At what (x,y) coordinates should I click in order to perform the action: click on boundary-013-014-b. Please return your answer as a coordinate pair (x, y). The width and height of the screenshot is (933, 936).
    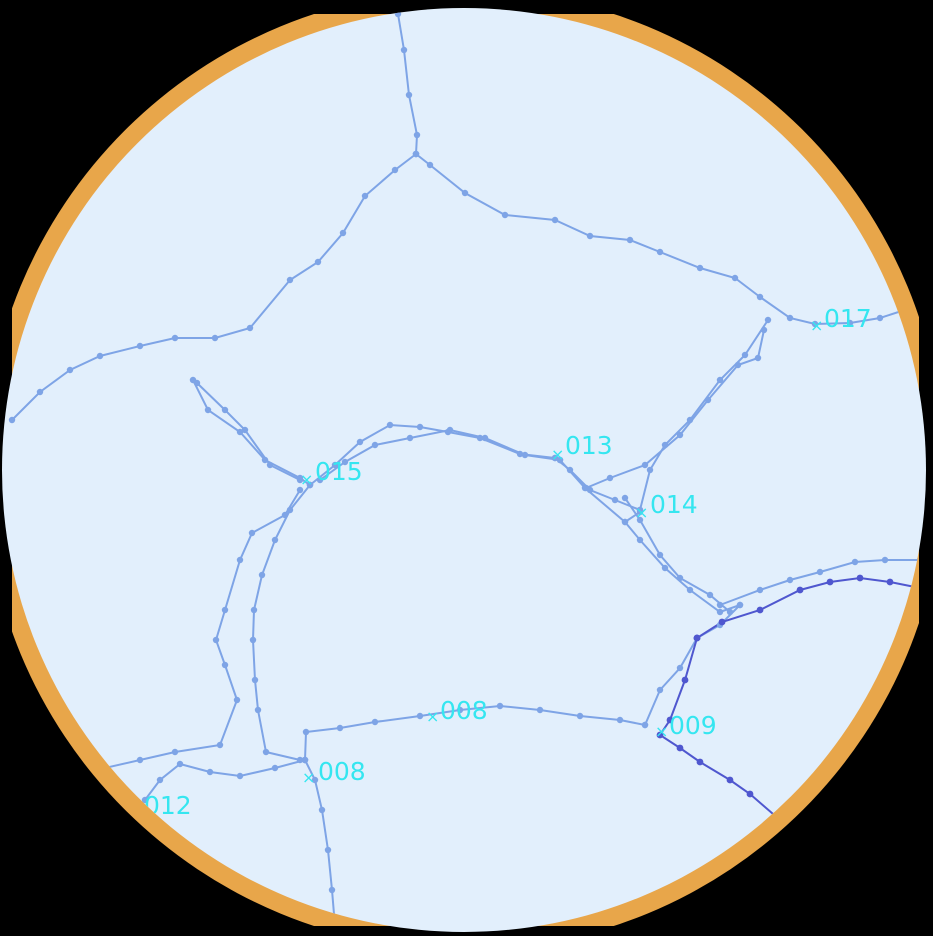
    Looking at the image, I should click on (600, 491).